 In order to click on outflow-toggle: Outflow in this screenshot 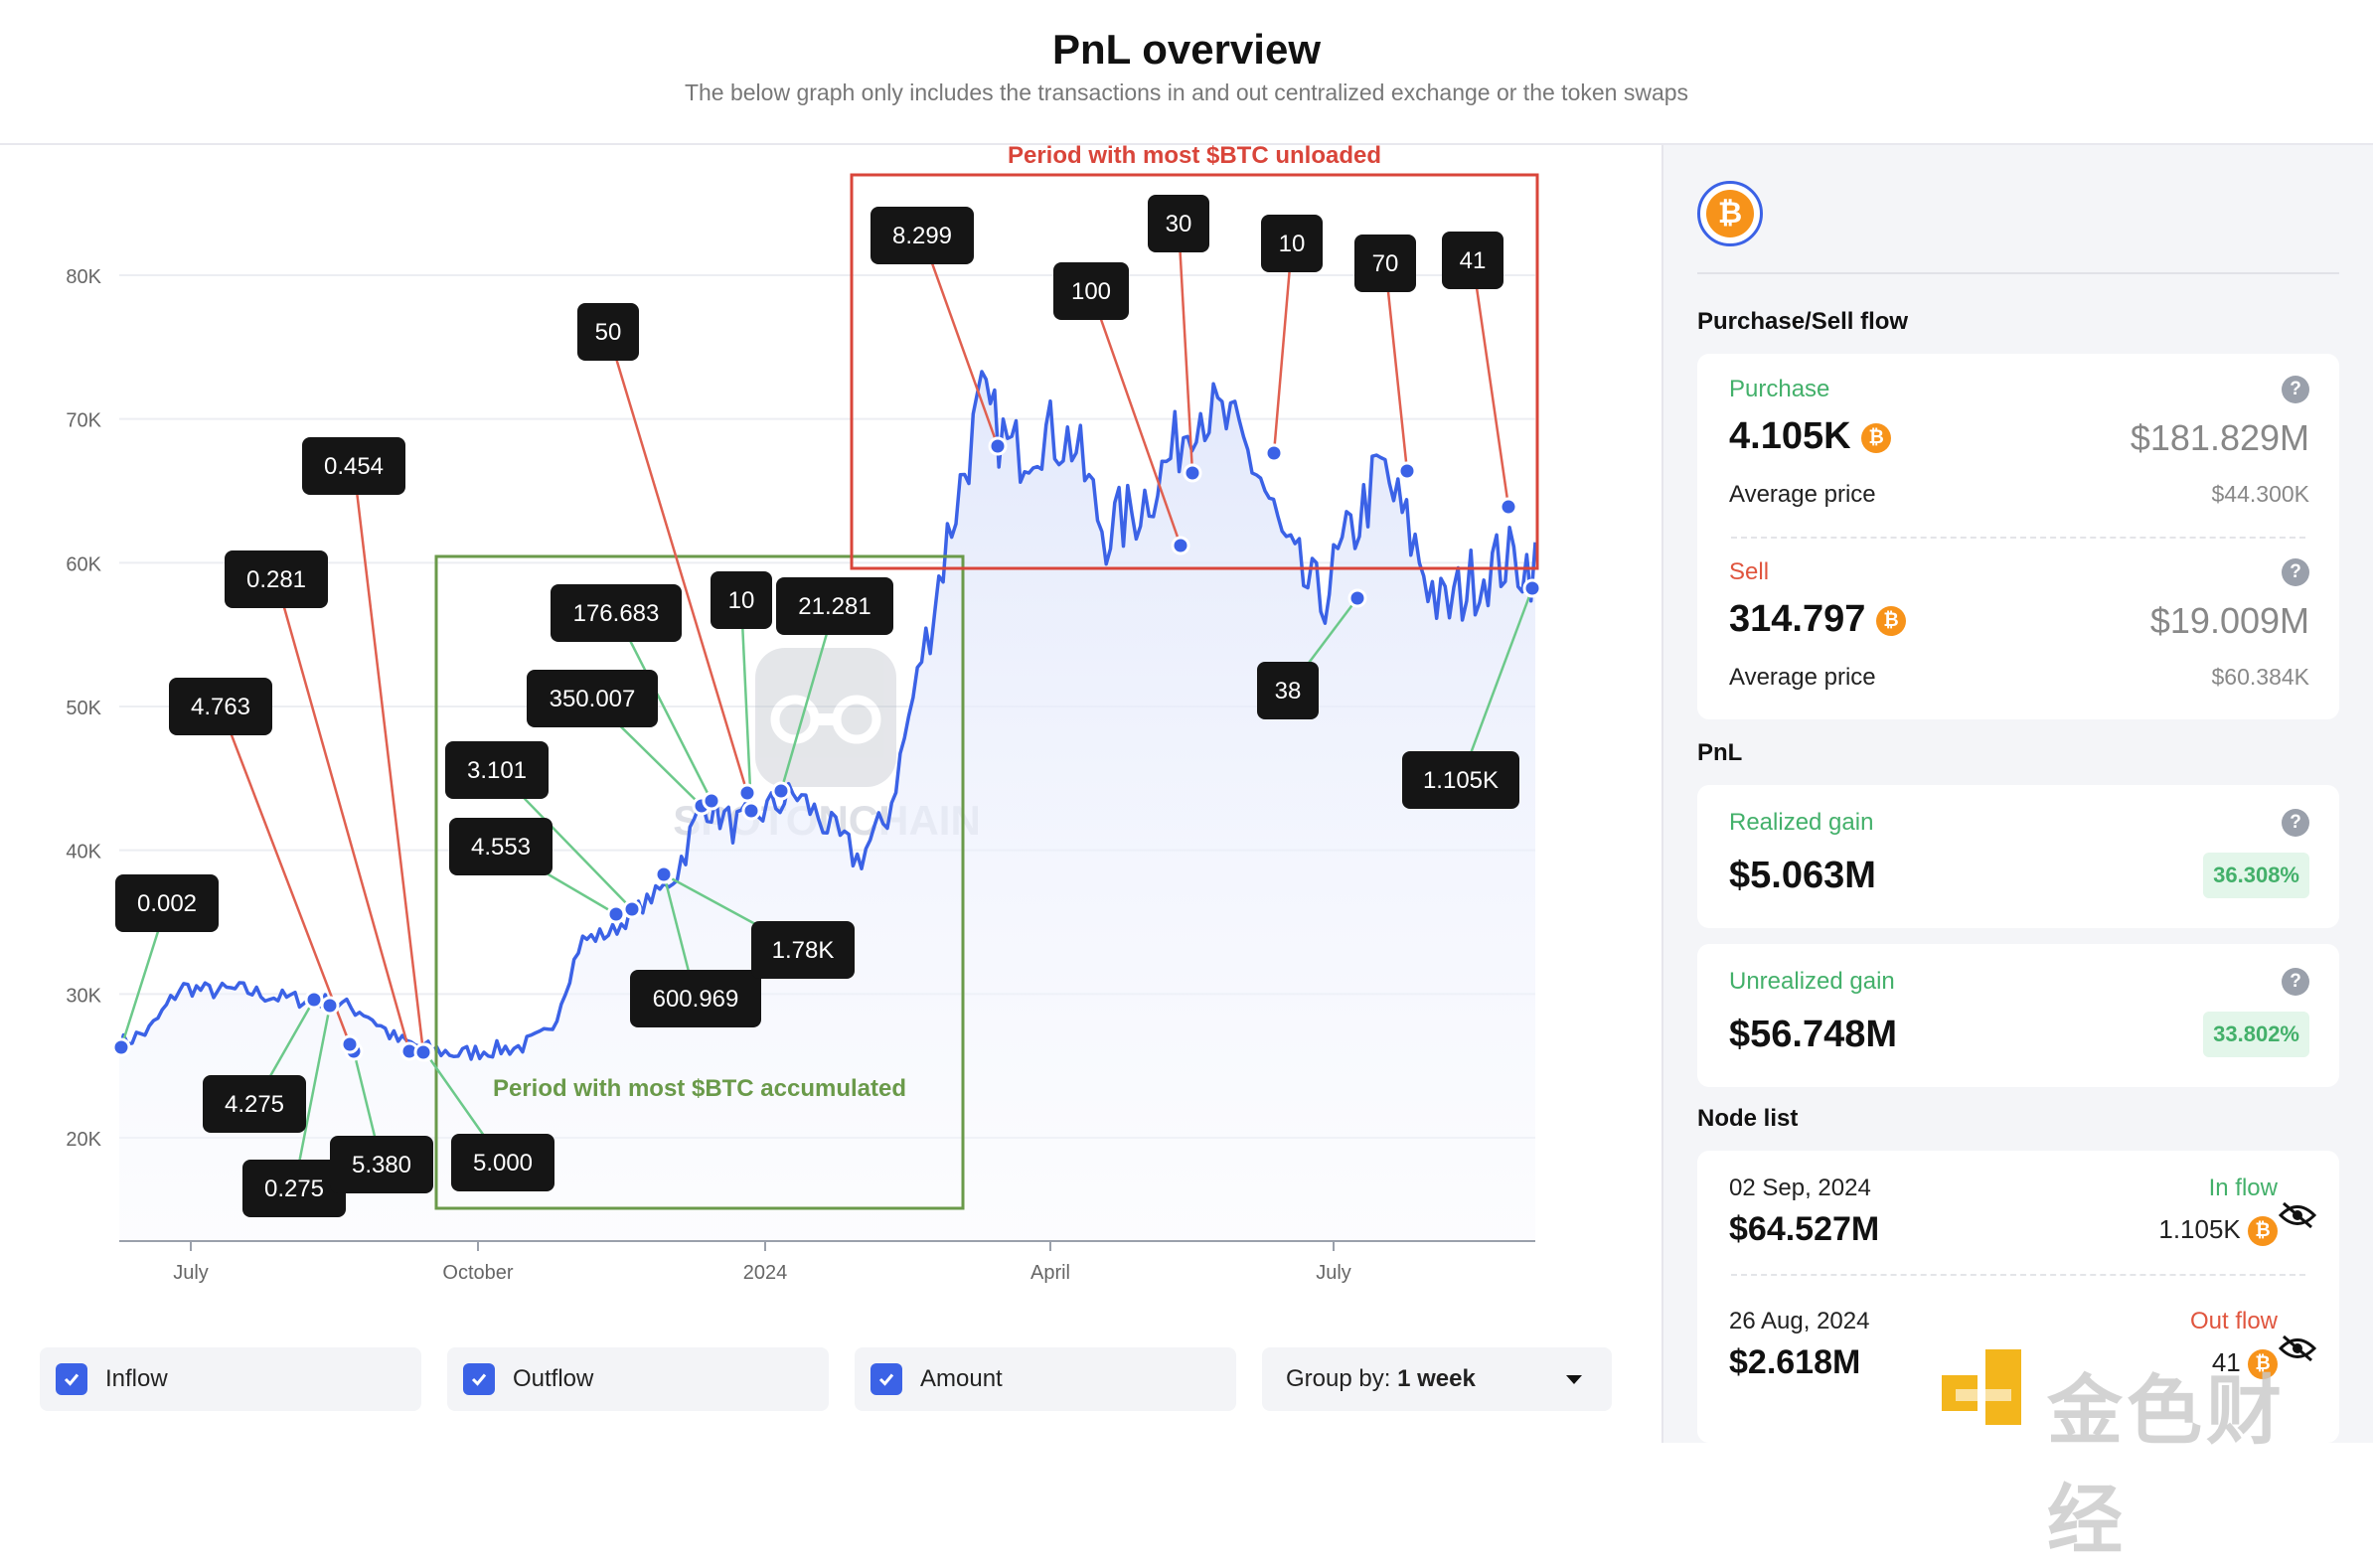, I will do `click(638, 1379)`.